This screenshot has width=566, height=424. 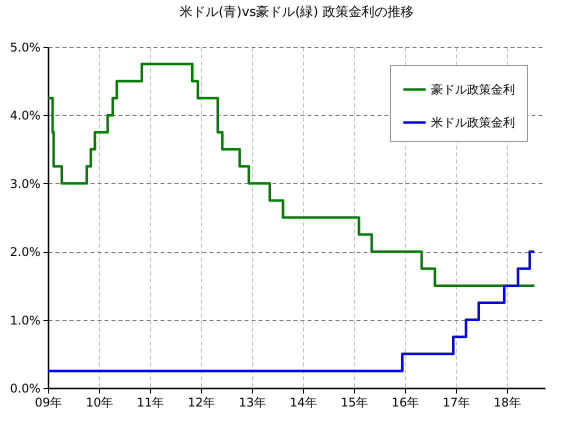 I want to click on x-tick-label: 16年, so click(x=405, y=403).